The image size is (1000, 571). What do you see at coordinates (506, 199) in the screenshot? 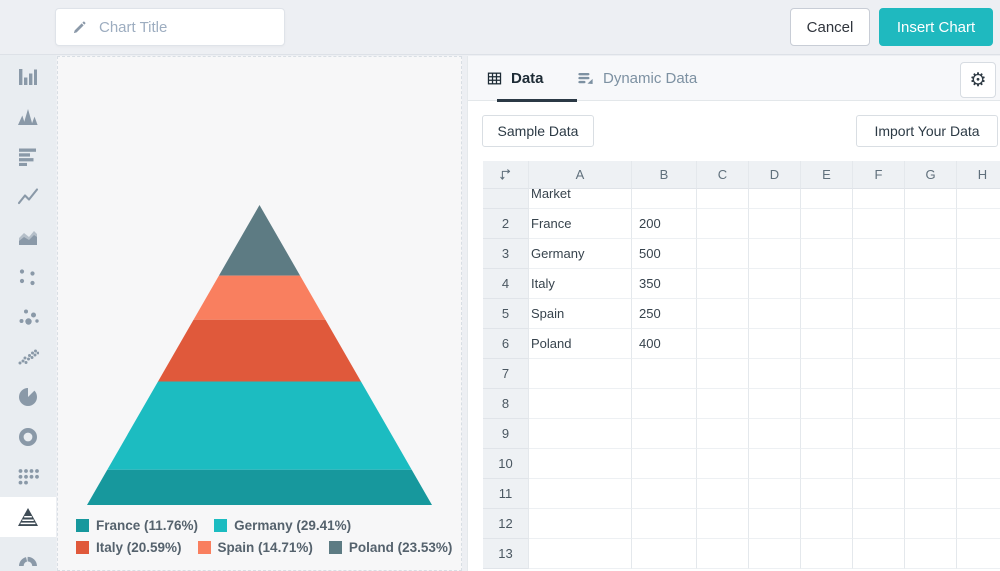
I see `row-number` at bounding box center [506, 199].